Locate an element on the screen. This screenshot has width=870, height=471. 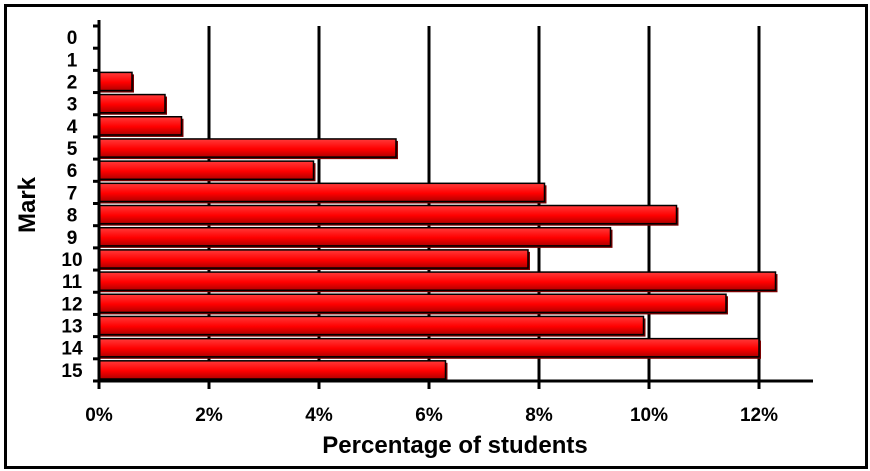
x-tick-label: 2% is located at coordinates (209, 415).